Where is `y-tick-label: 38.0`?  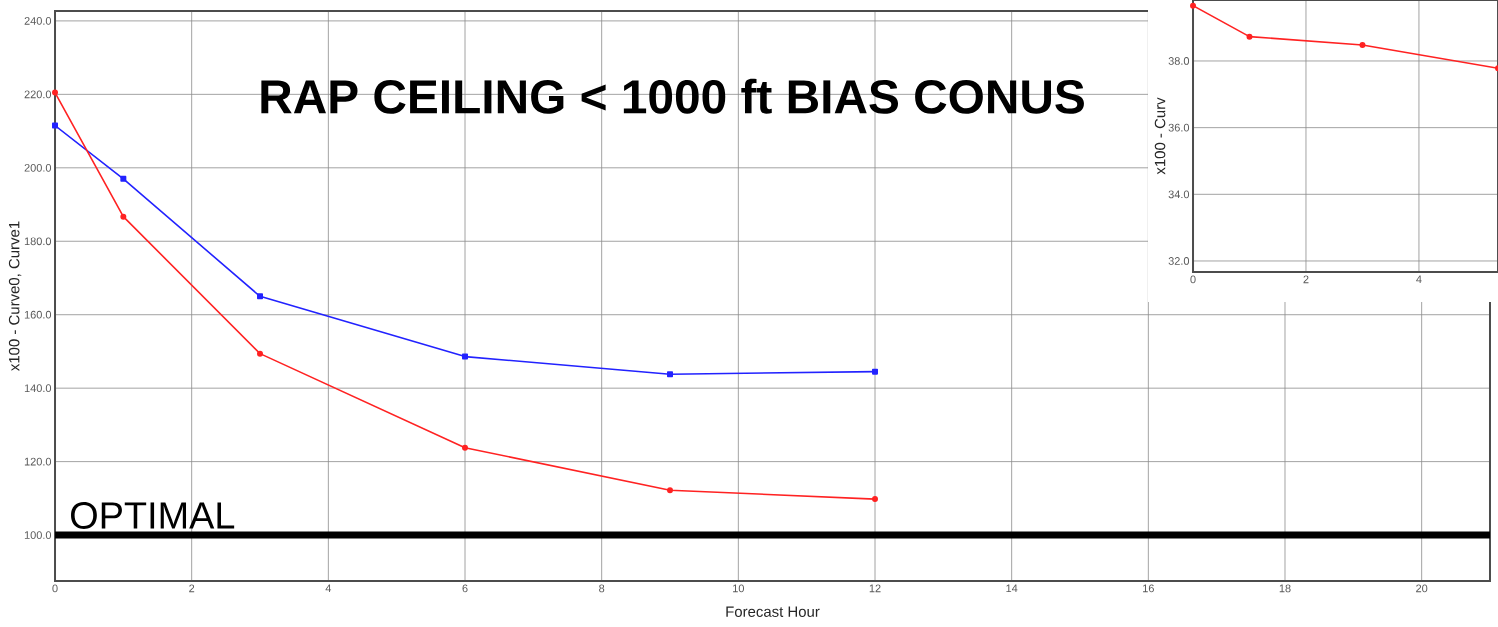
y-tick-label: 38.0 is located at coordinates (1179, 61).